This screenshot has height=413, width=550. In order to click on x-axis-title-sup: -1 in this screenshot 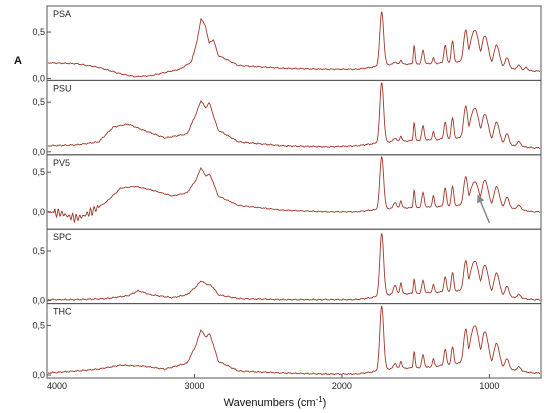, I will do `click(320, 399)`.